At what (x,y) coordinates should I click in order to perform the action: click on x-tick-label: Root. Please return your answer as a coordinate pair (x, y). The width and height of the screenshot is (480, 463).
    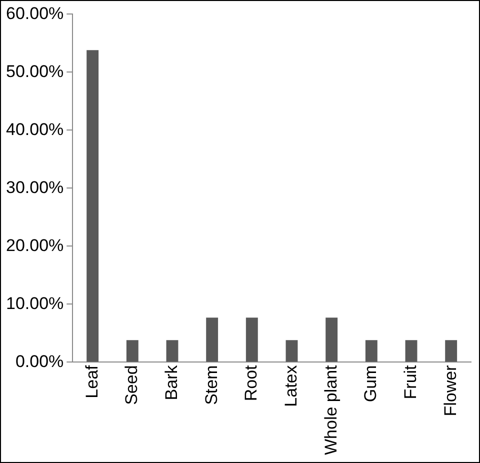
    Looking at the image, I should click on (251, 383).